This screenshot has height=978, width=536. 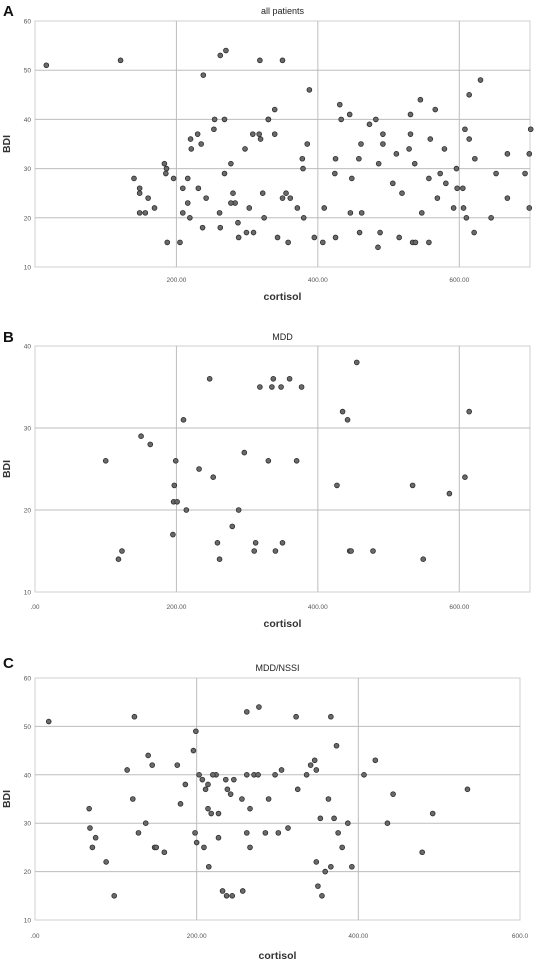 I want to click on chart-title: MDD, so click(x=282, y=337).